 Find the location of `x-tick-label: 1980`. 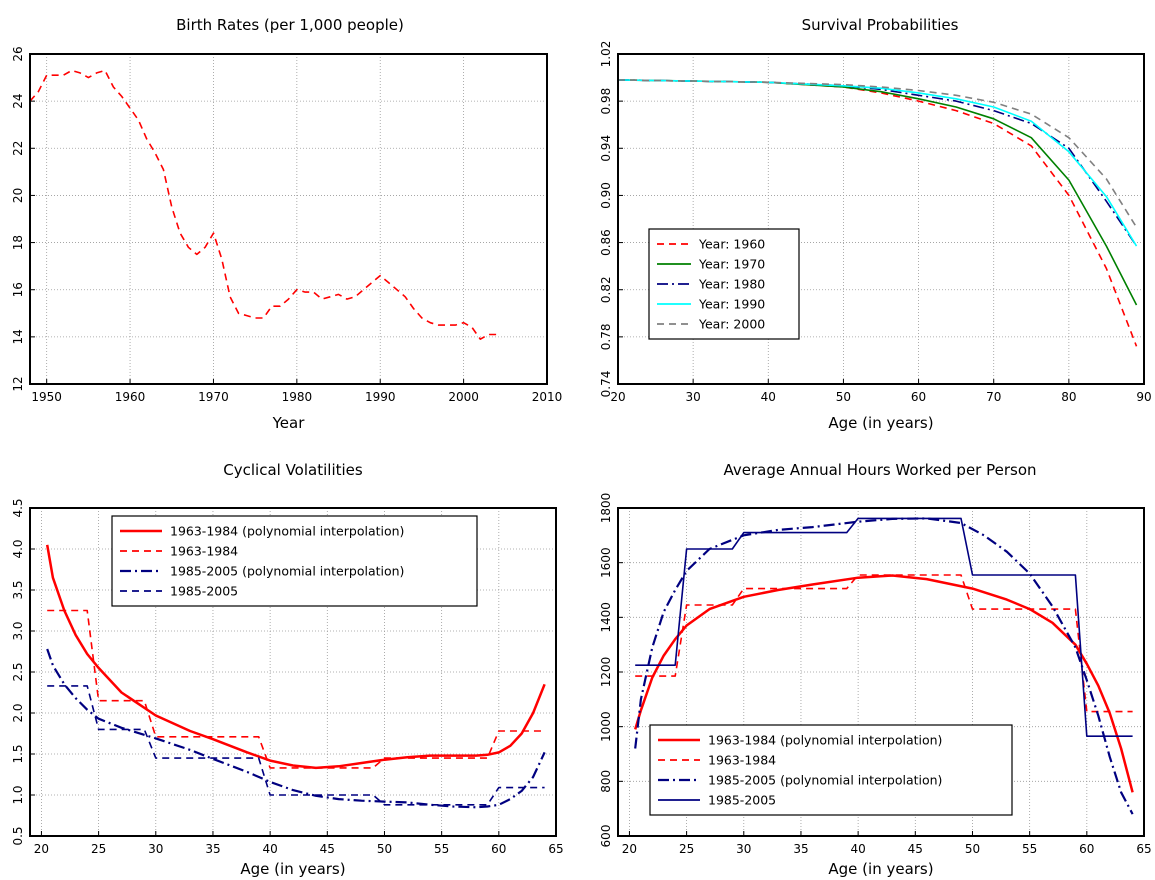

x-tick-label: 1980 is located at coordinates (297, 397).